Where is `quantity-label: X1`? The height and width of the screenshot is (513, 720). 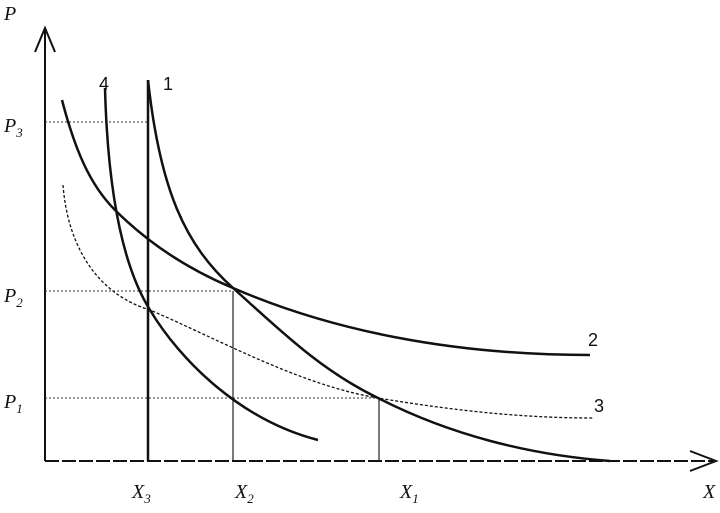 quantity-label: X1 is located at coordinates (409, 493).